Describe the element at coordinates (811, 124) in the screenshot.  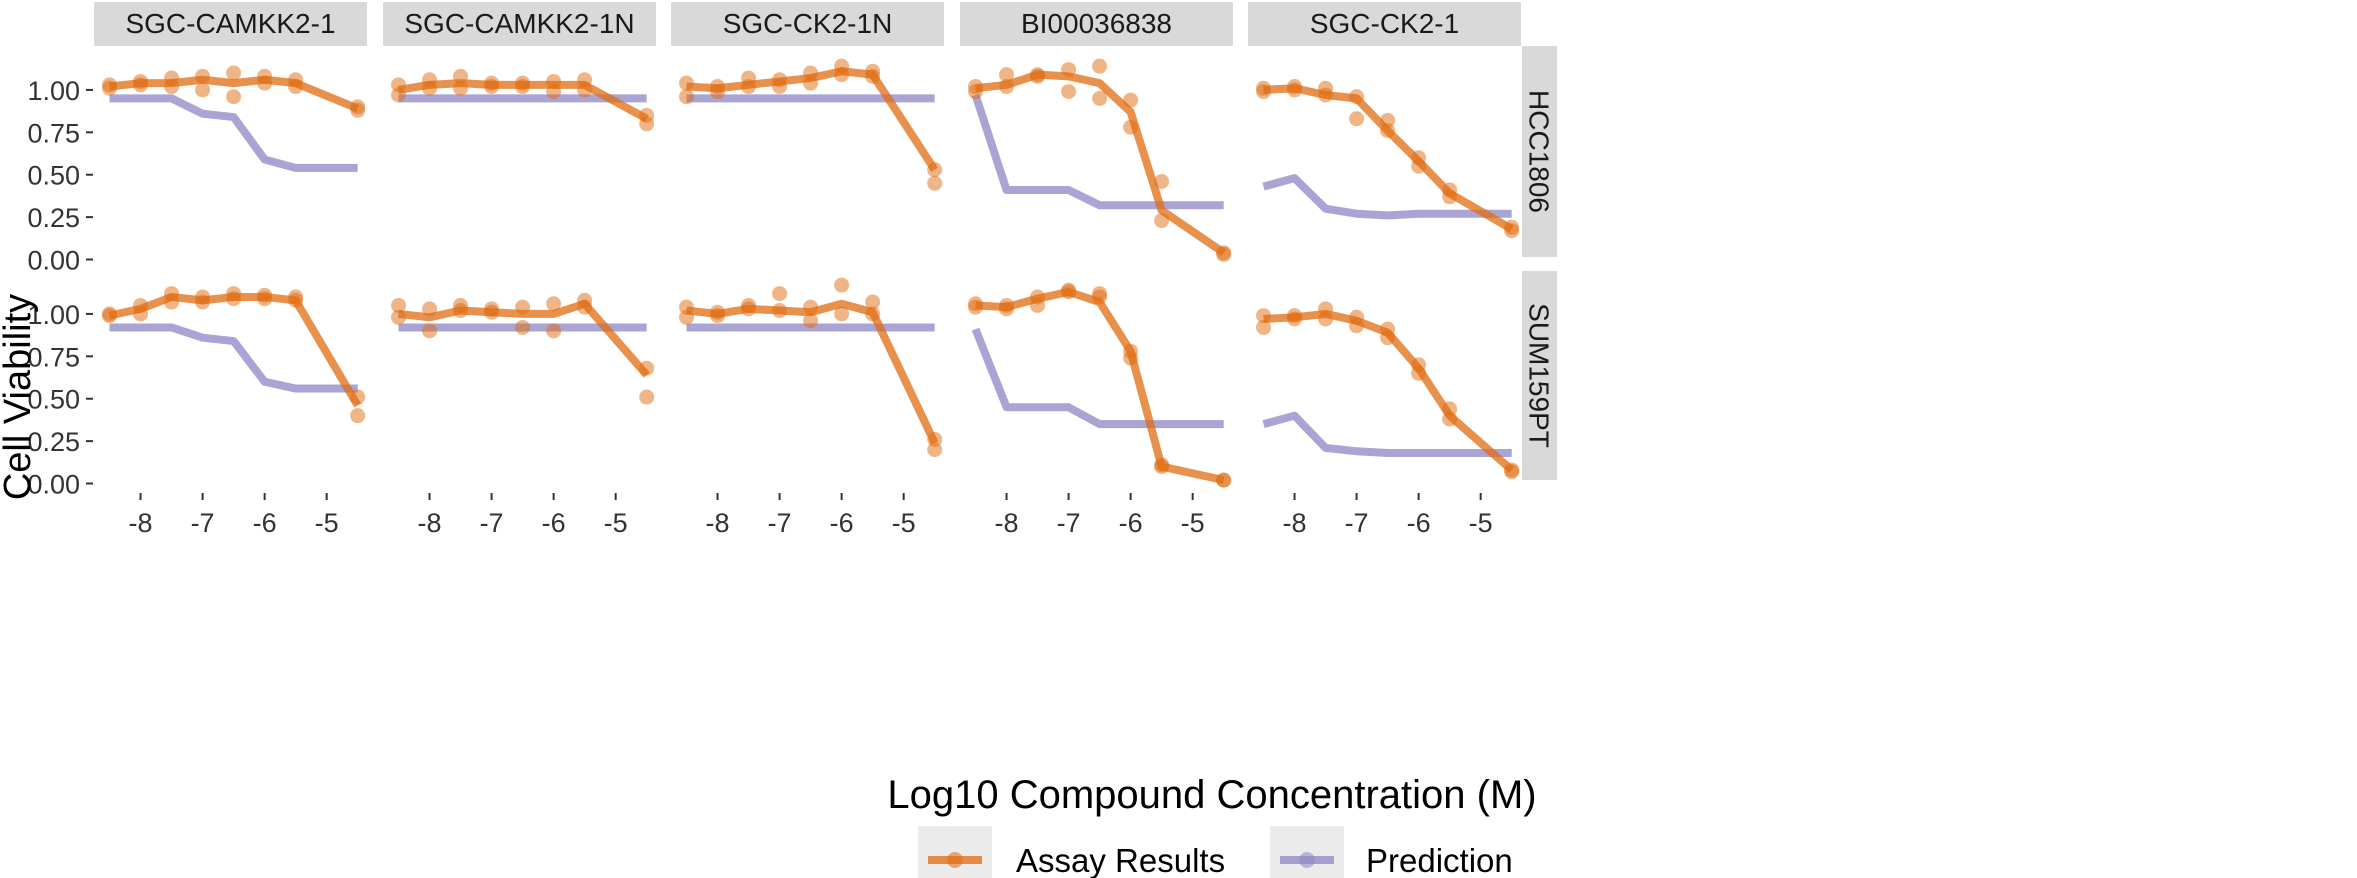
I see `panel-hcc1806-sgc-ck2-1n` at that location.